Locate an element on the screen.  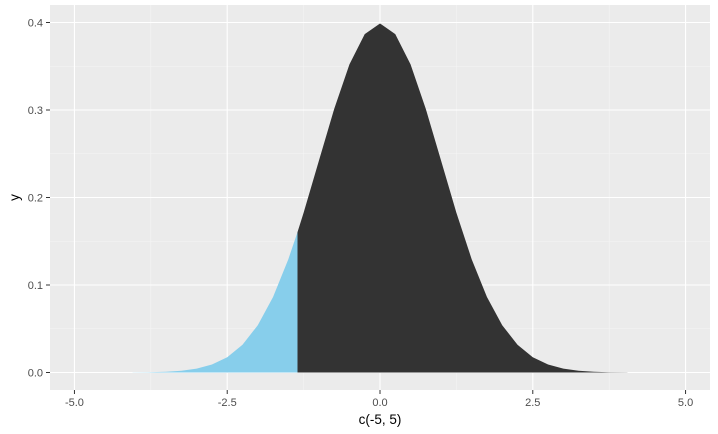
x-tick-label: 5.0 is located at coordinates (685, 403).